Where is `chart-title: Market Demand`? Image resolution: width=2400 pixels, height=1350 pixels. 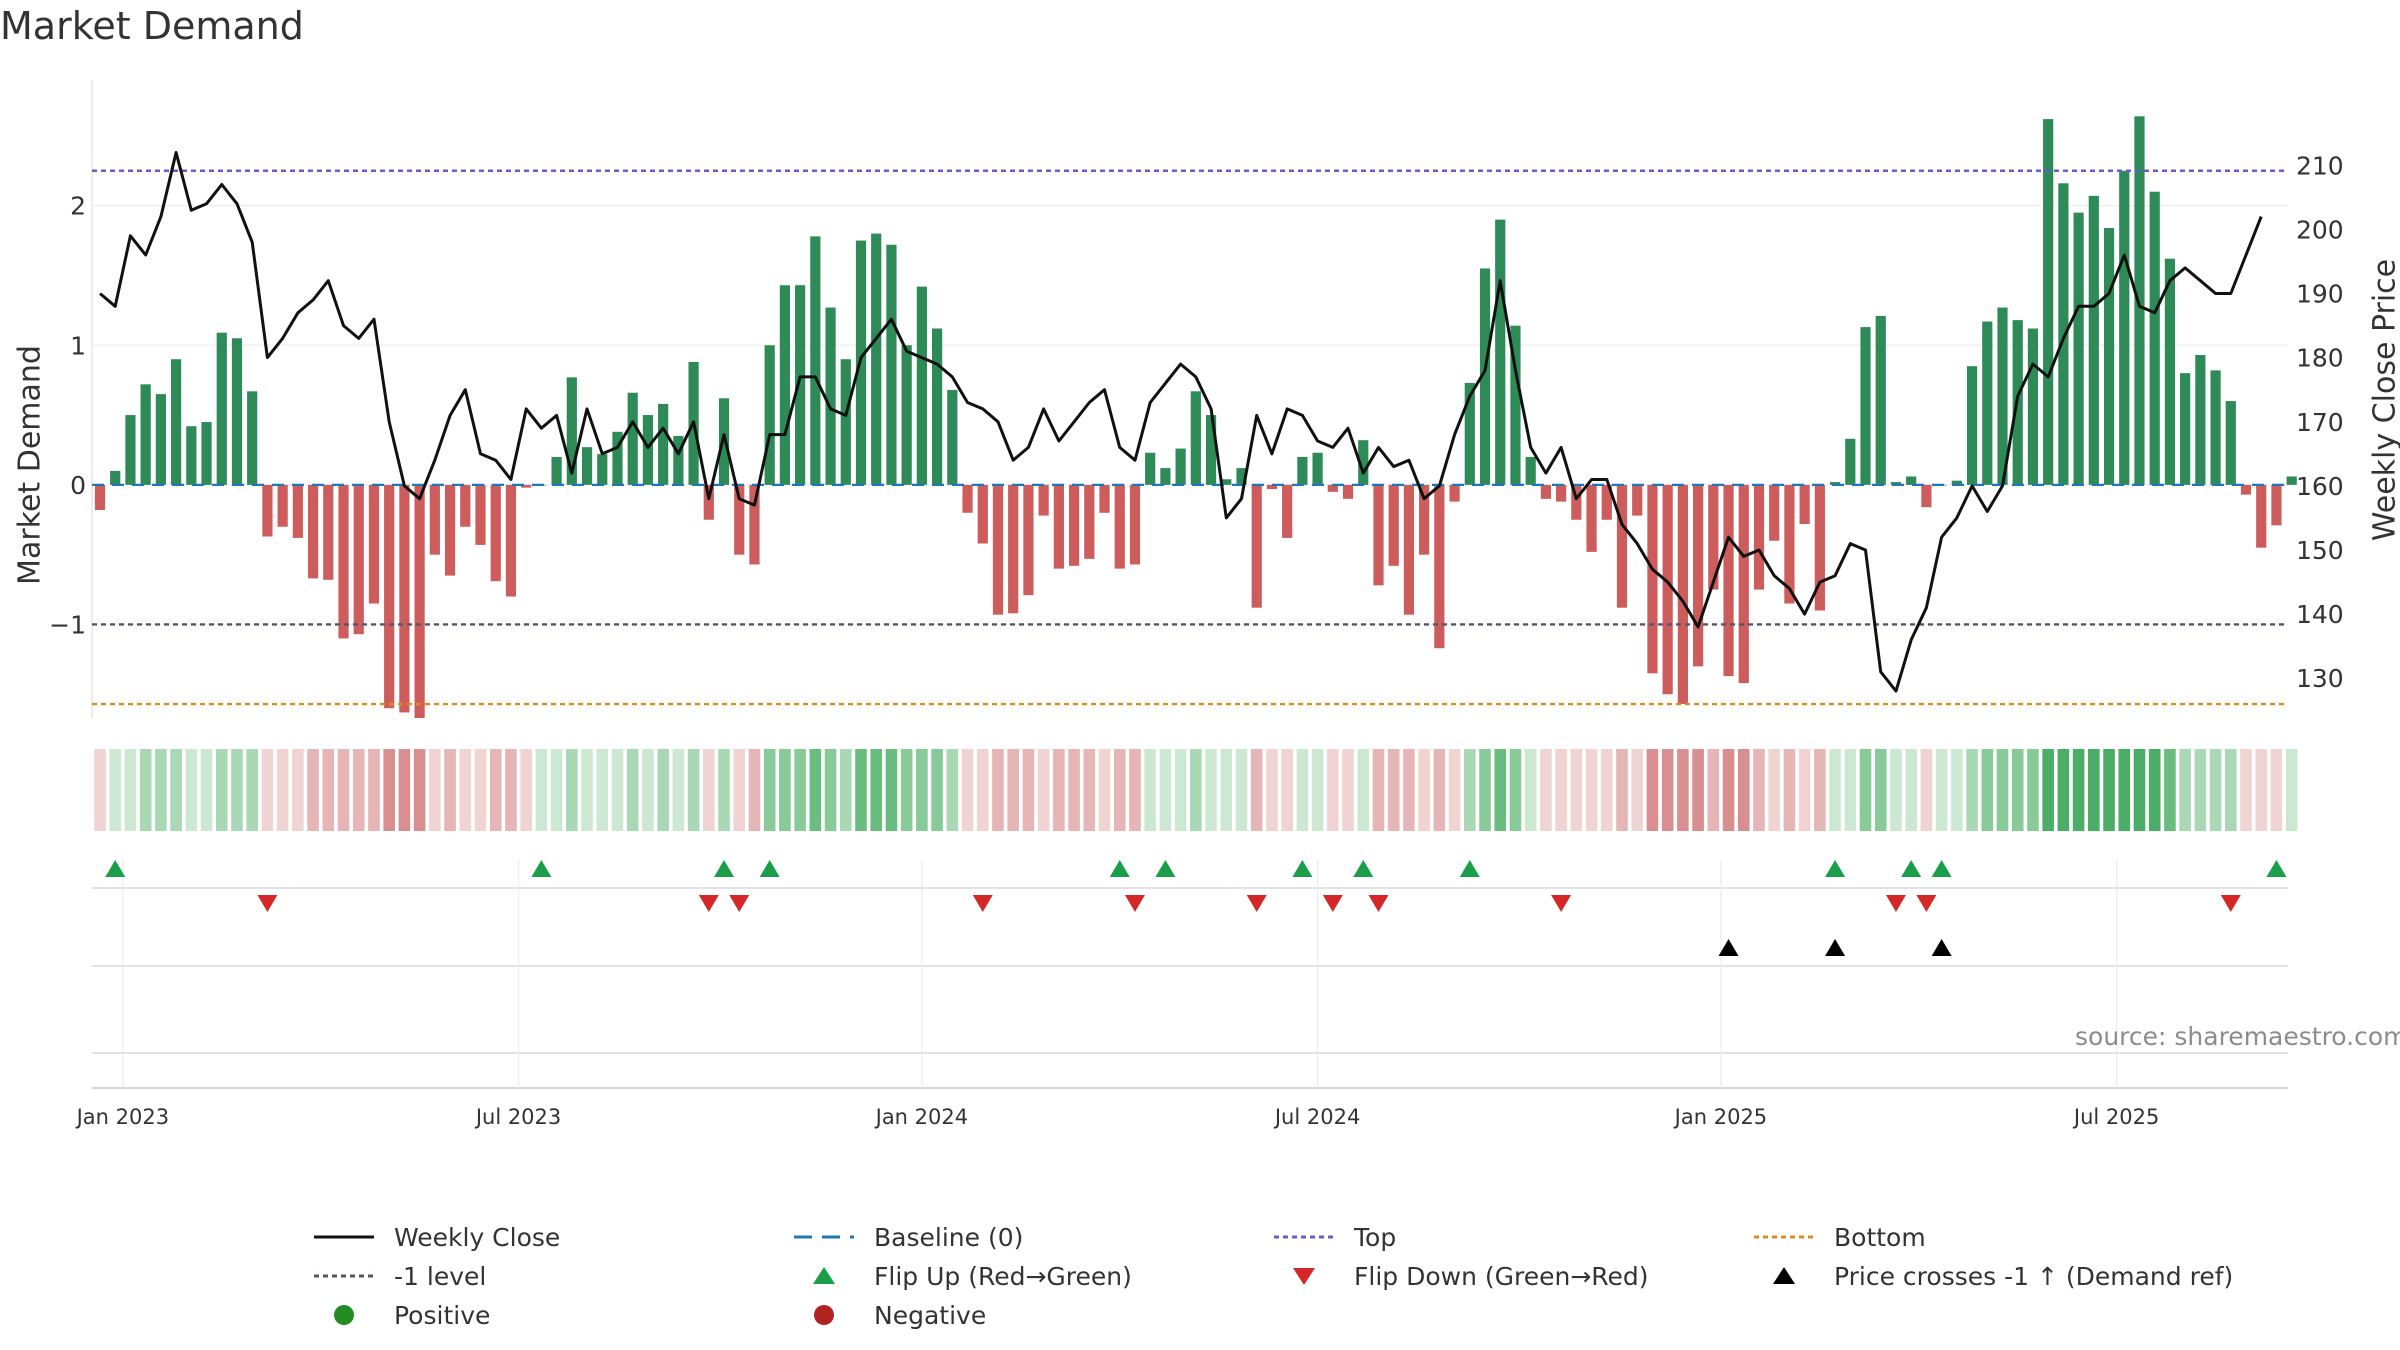 chart-title: Market Demand is located at coordinates (152, 26).